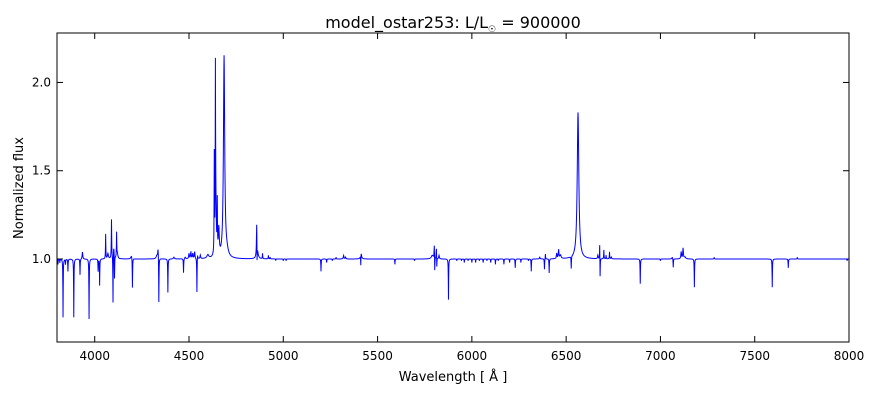  What do you see at coordinates (754, 356) in the screenshot?
I see `x-tick-label: 7500` at bounding box center [754, 356].